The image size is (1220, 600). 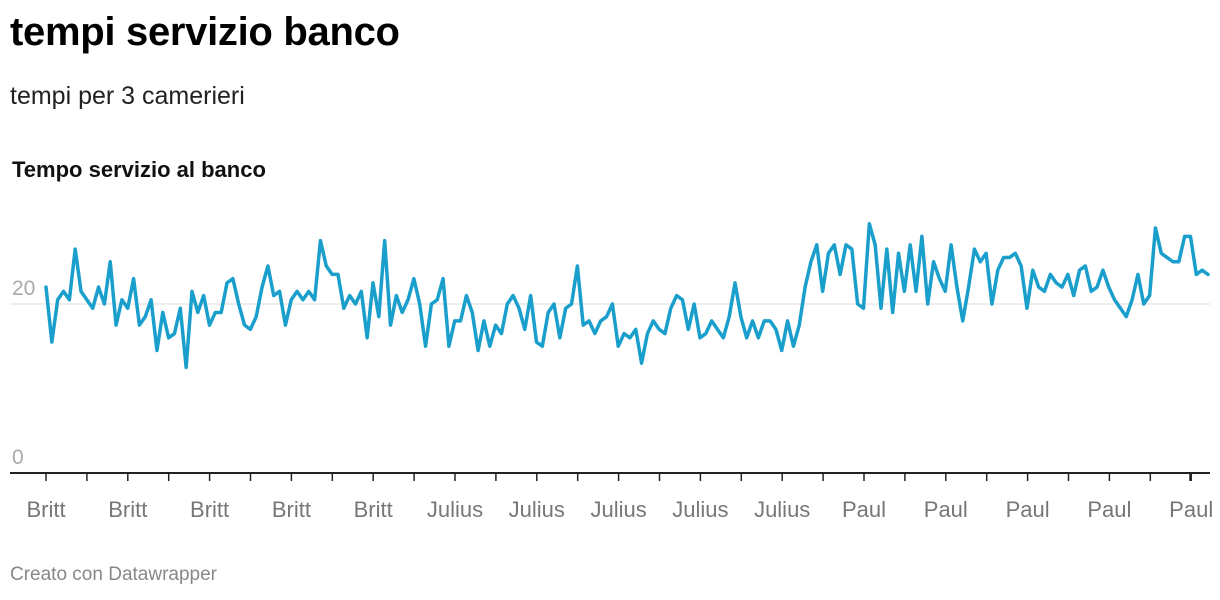 What do you see at coordinates (205, 32) in the screenshot?
I see `chart-title: tempi servizio banco` at bounding box center [205, 32].